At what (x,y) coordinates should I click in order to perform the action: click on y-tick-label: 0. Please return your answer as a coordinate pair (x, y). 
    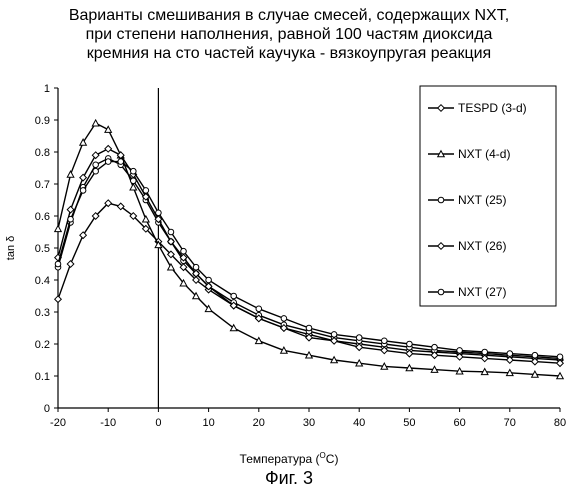
    Looking at the image, I should click on (47, 409).